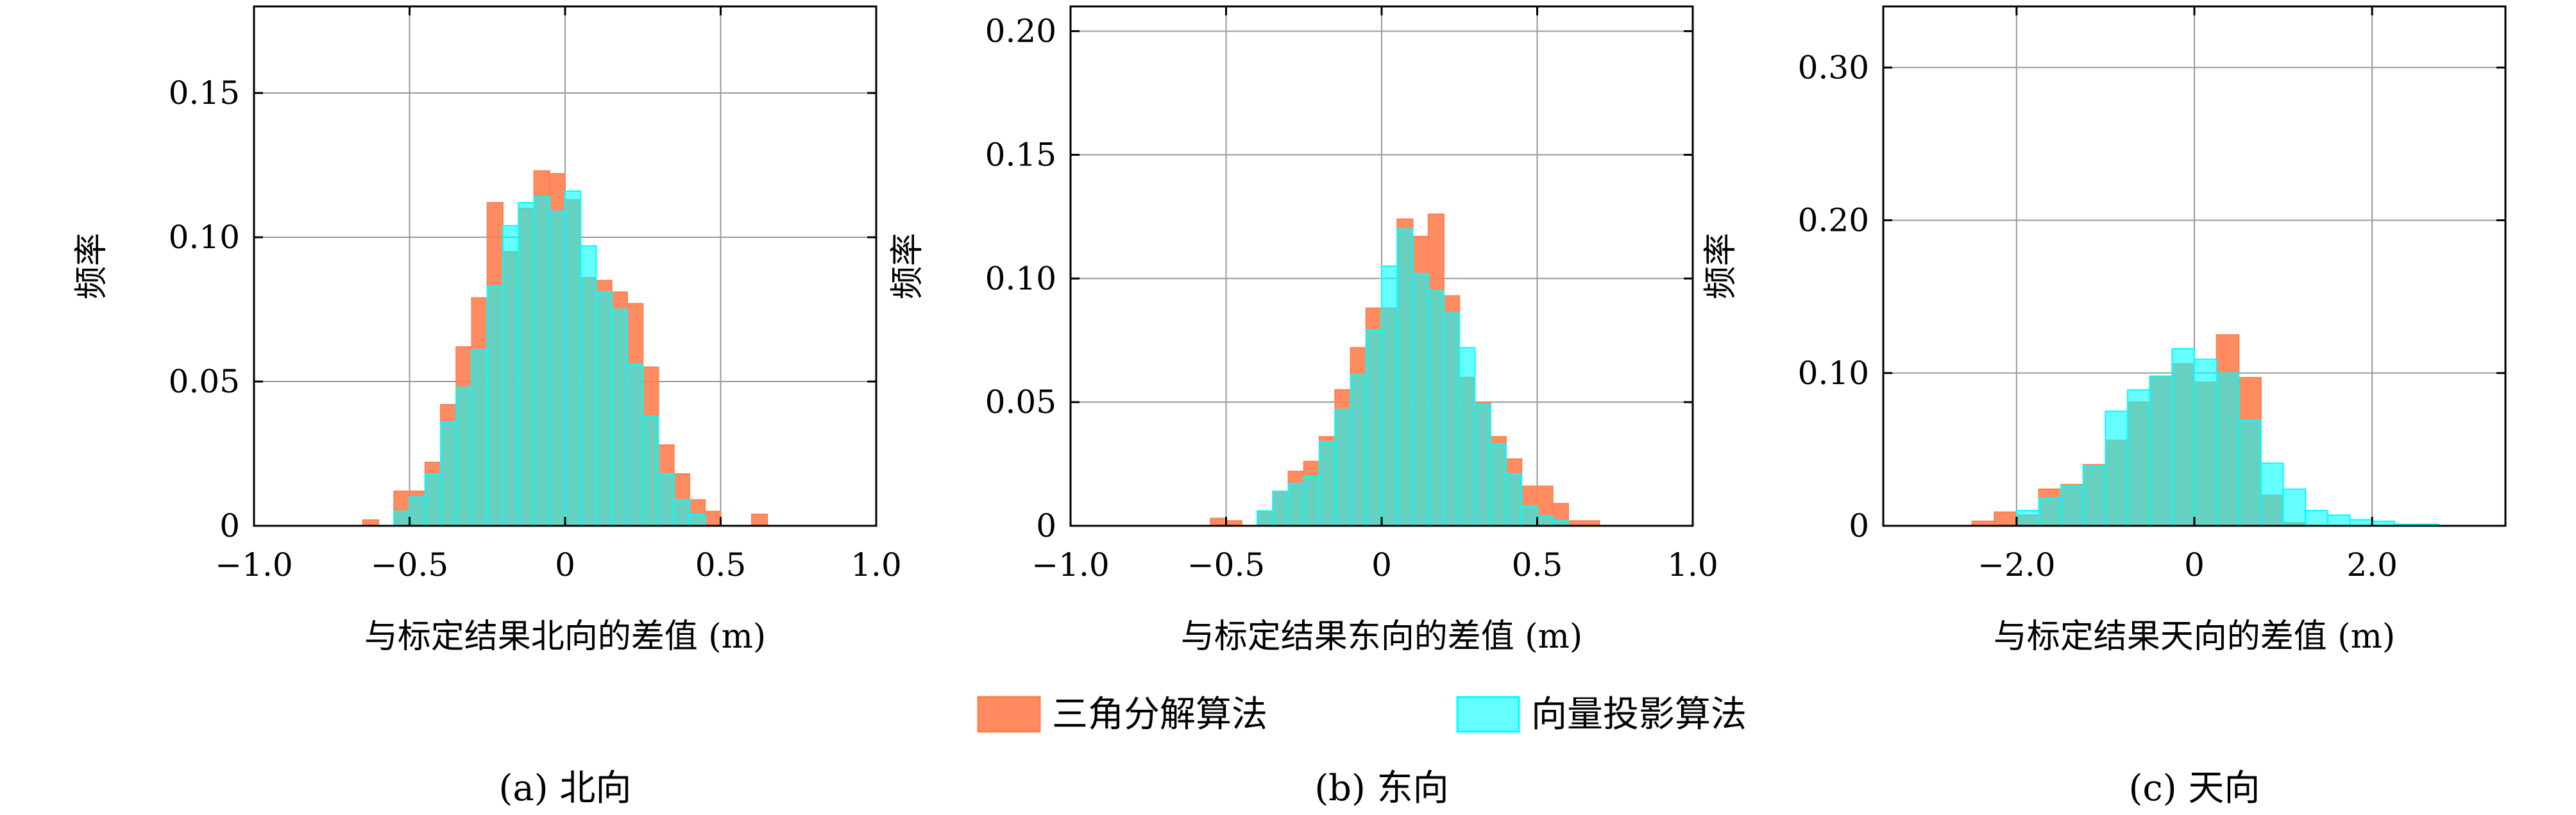 Image resolution: width=2576 pixels, height=815 pixels. Describe the element at coordinates (1639, 714) in the screenshot. I see `legend-label: 向量投影算法` at that location.